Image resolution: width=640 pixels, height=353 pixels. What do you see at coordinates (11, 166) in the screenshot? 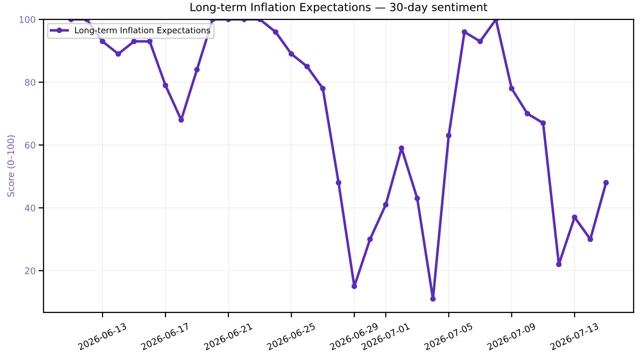
I see `y-axis-title: Score (0–100)` at bounding box center [11, 166].